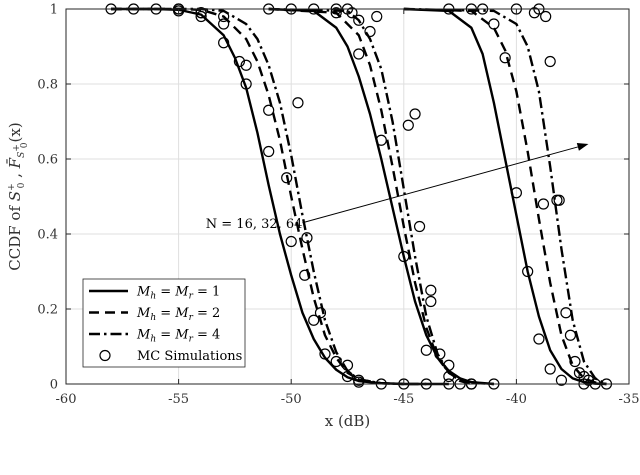 Image resolution: width=640 pixels, height=475 pixels. What do you see at coordinates (15, 236) in the screenshot?
I see `y-label-prefix: CCDF of` at bounding box center [15, 236].